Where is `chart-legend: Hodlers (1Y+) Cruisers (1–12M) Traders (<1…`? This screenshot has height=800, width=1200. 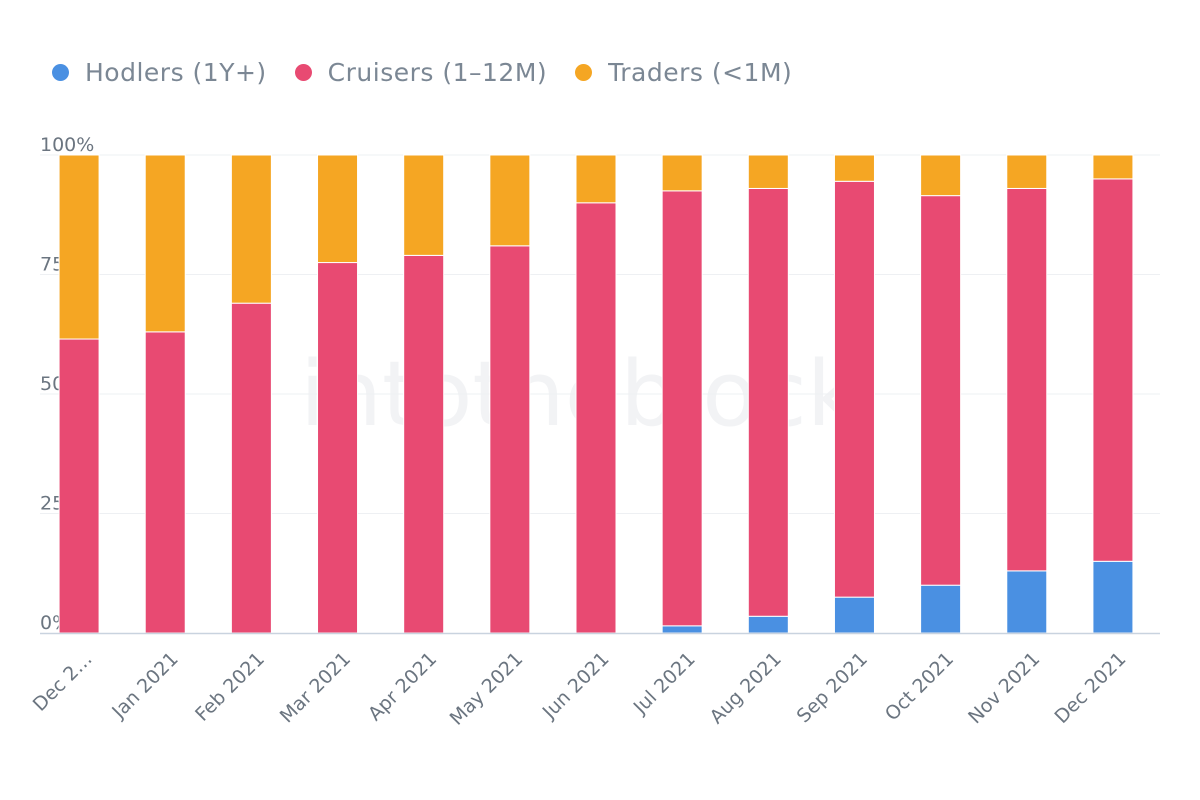 chart-legend: Hodlers (1Y+) Cruisers (1–12M) Traders (<1… is located at coordinates (436, 72).